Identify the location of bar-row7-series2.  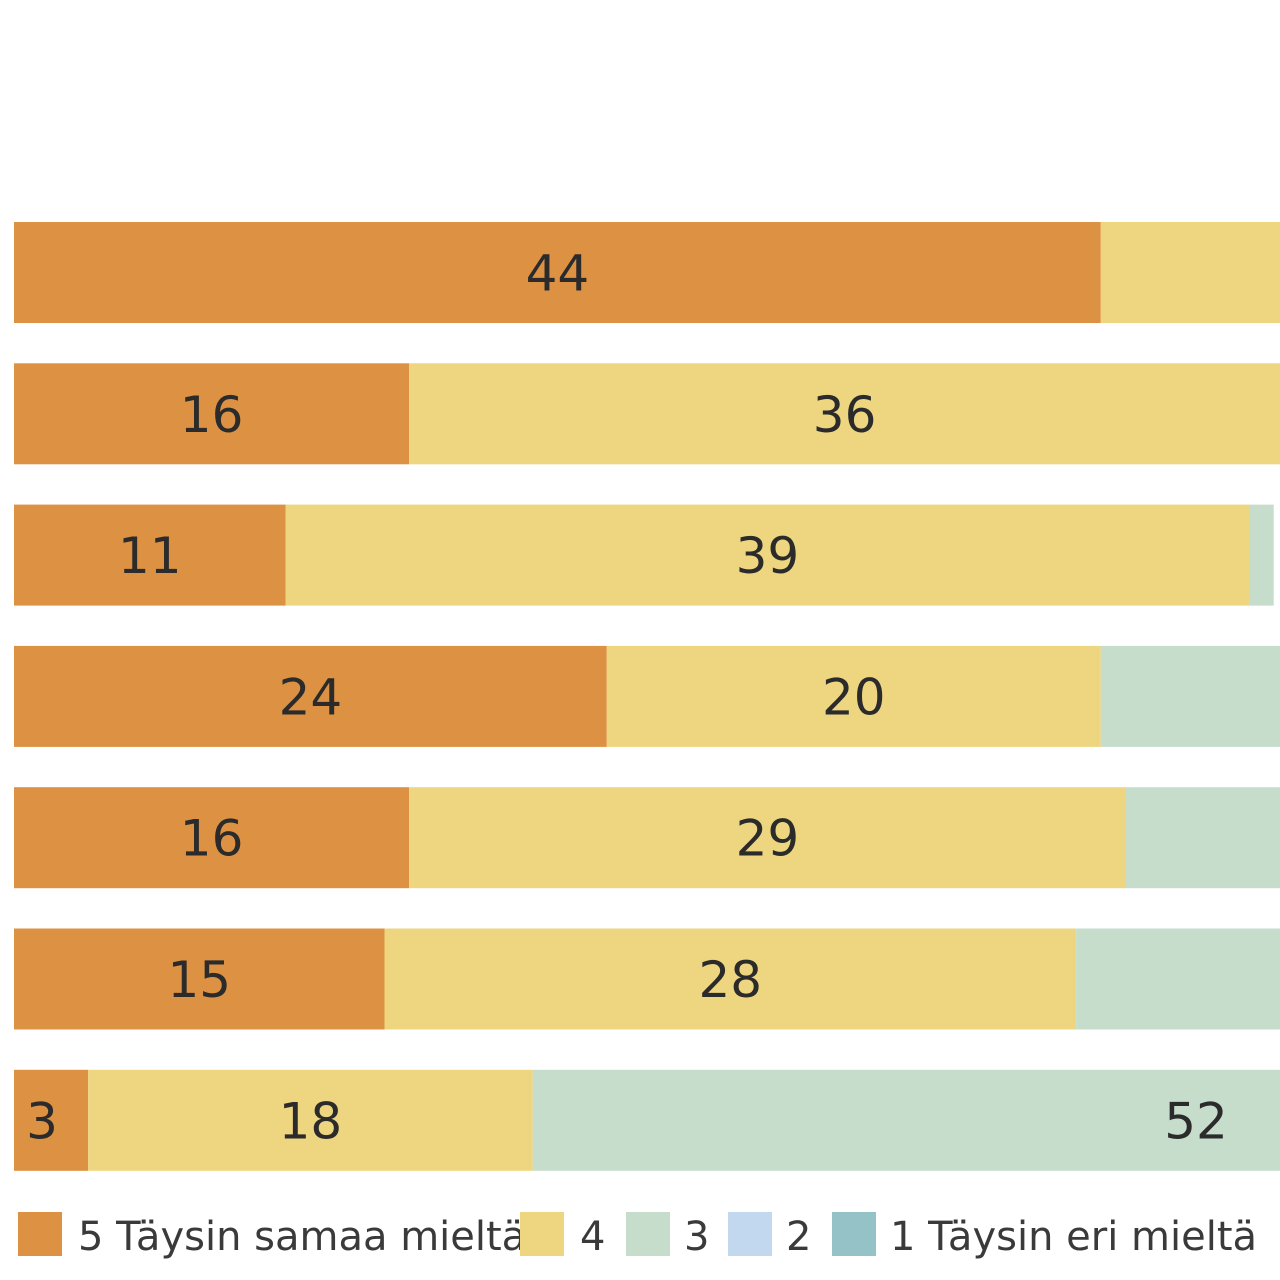
(310, 1120).